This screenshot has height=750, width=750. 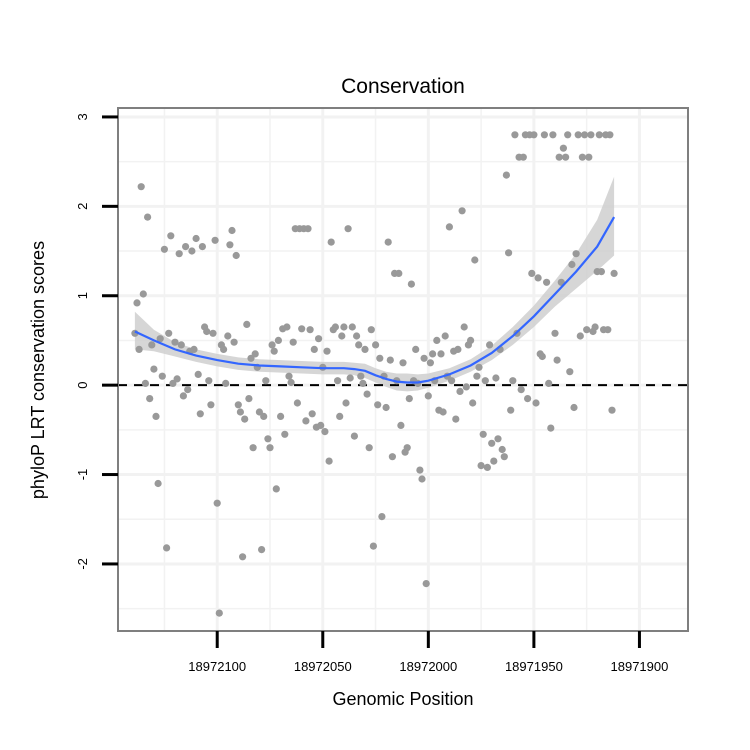 I want to click on x-tick-label: 18972100, so click(x=217, y=666).